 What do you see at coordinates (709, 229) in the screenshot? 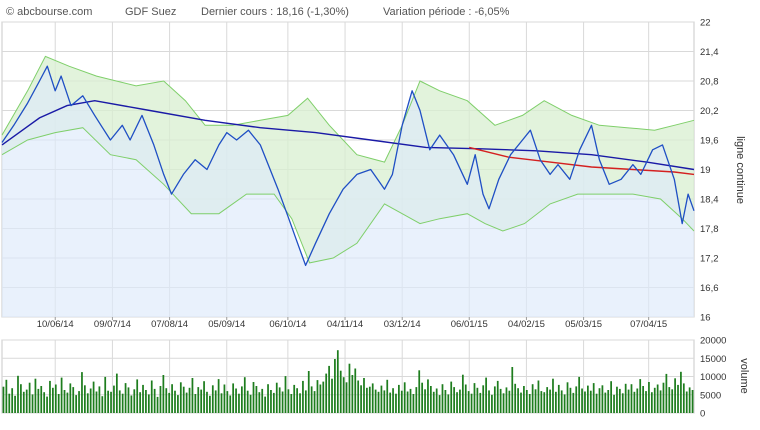
I see `price-y-tick-label: 17,8` at bounding box center [709, 229].